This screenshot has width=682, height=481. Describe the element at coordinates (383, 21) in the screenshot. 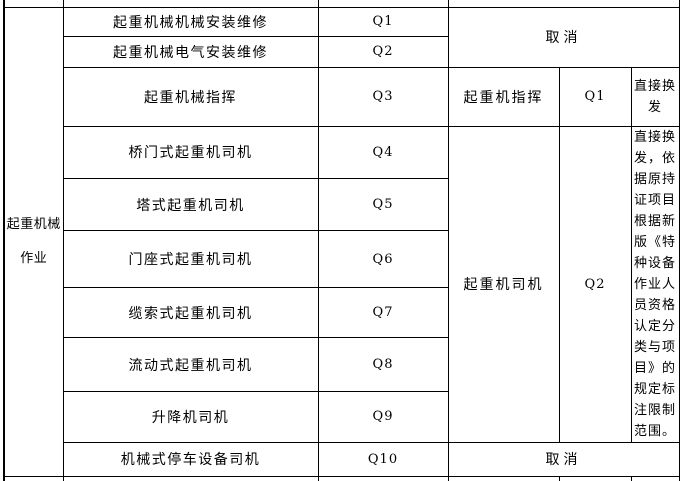

I see `old-code-cell: Q1` at that location.